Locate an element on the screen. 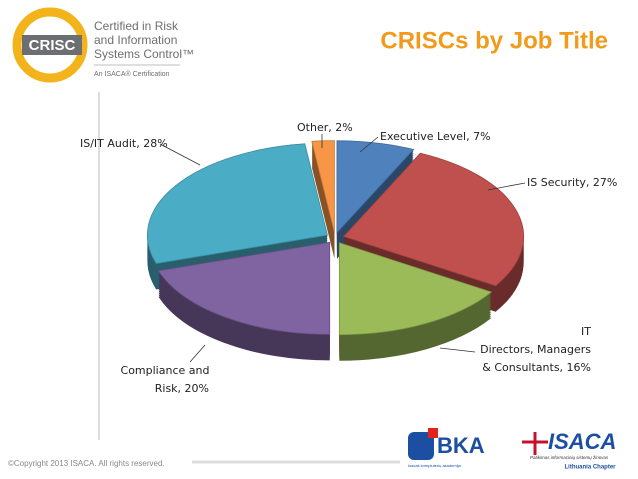  isaca-logo: ISACA is located at coordinates (582, 441).